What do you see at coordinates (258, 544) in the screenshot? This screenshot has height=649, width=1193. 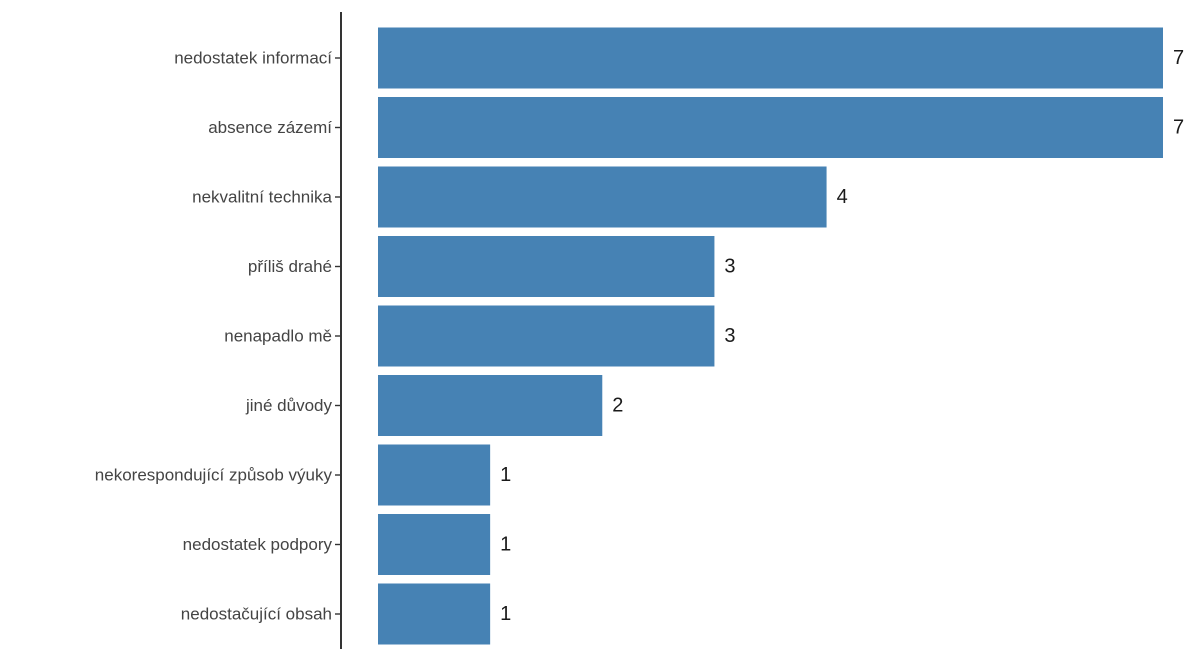 I see `category-label: nedostatek podpory` at bounding box center [258, 544].